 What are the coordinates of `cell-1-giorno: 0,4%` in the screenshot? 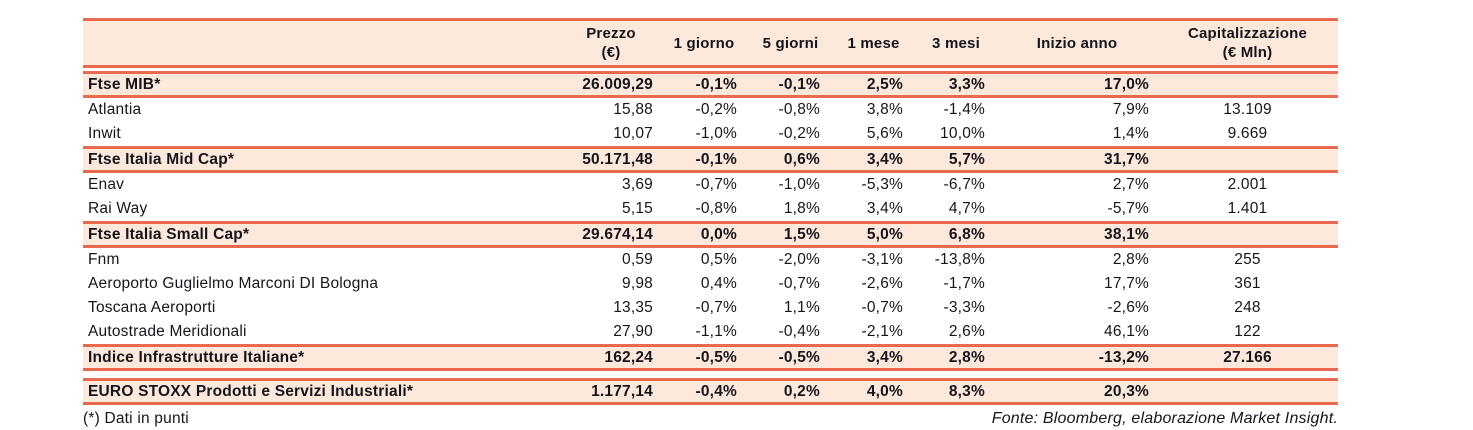 It's located at (718, 283).